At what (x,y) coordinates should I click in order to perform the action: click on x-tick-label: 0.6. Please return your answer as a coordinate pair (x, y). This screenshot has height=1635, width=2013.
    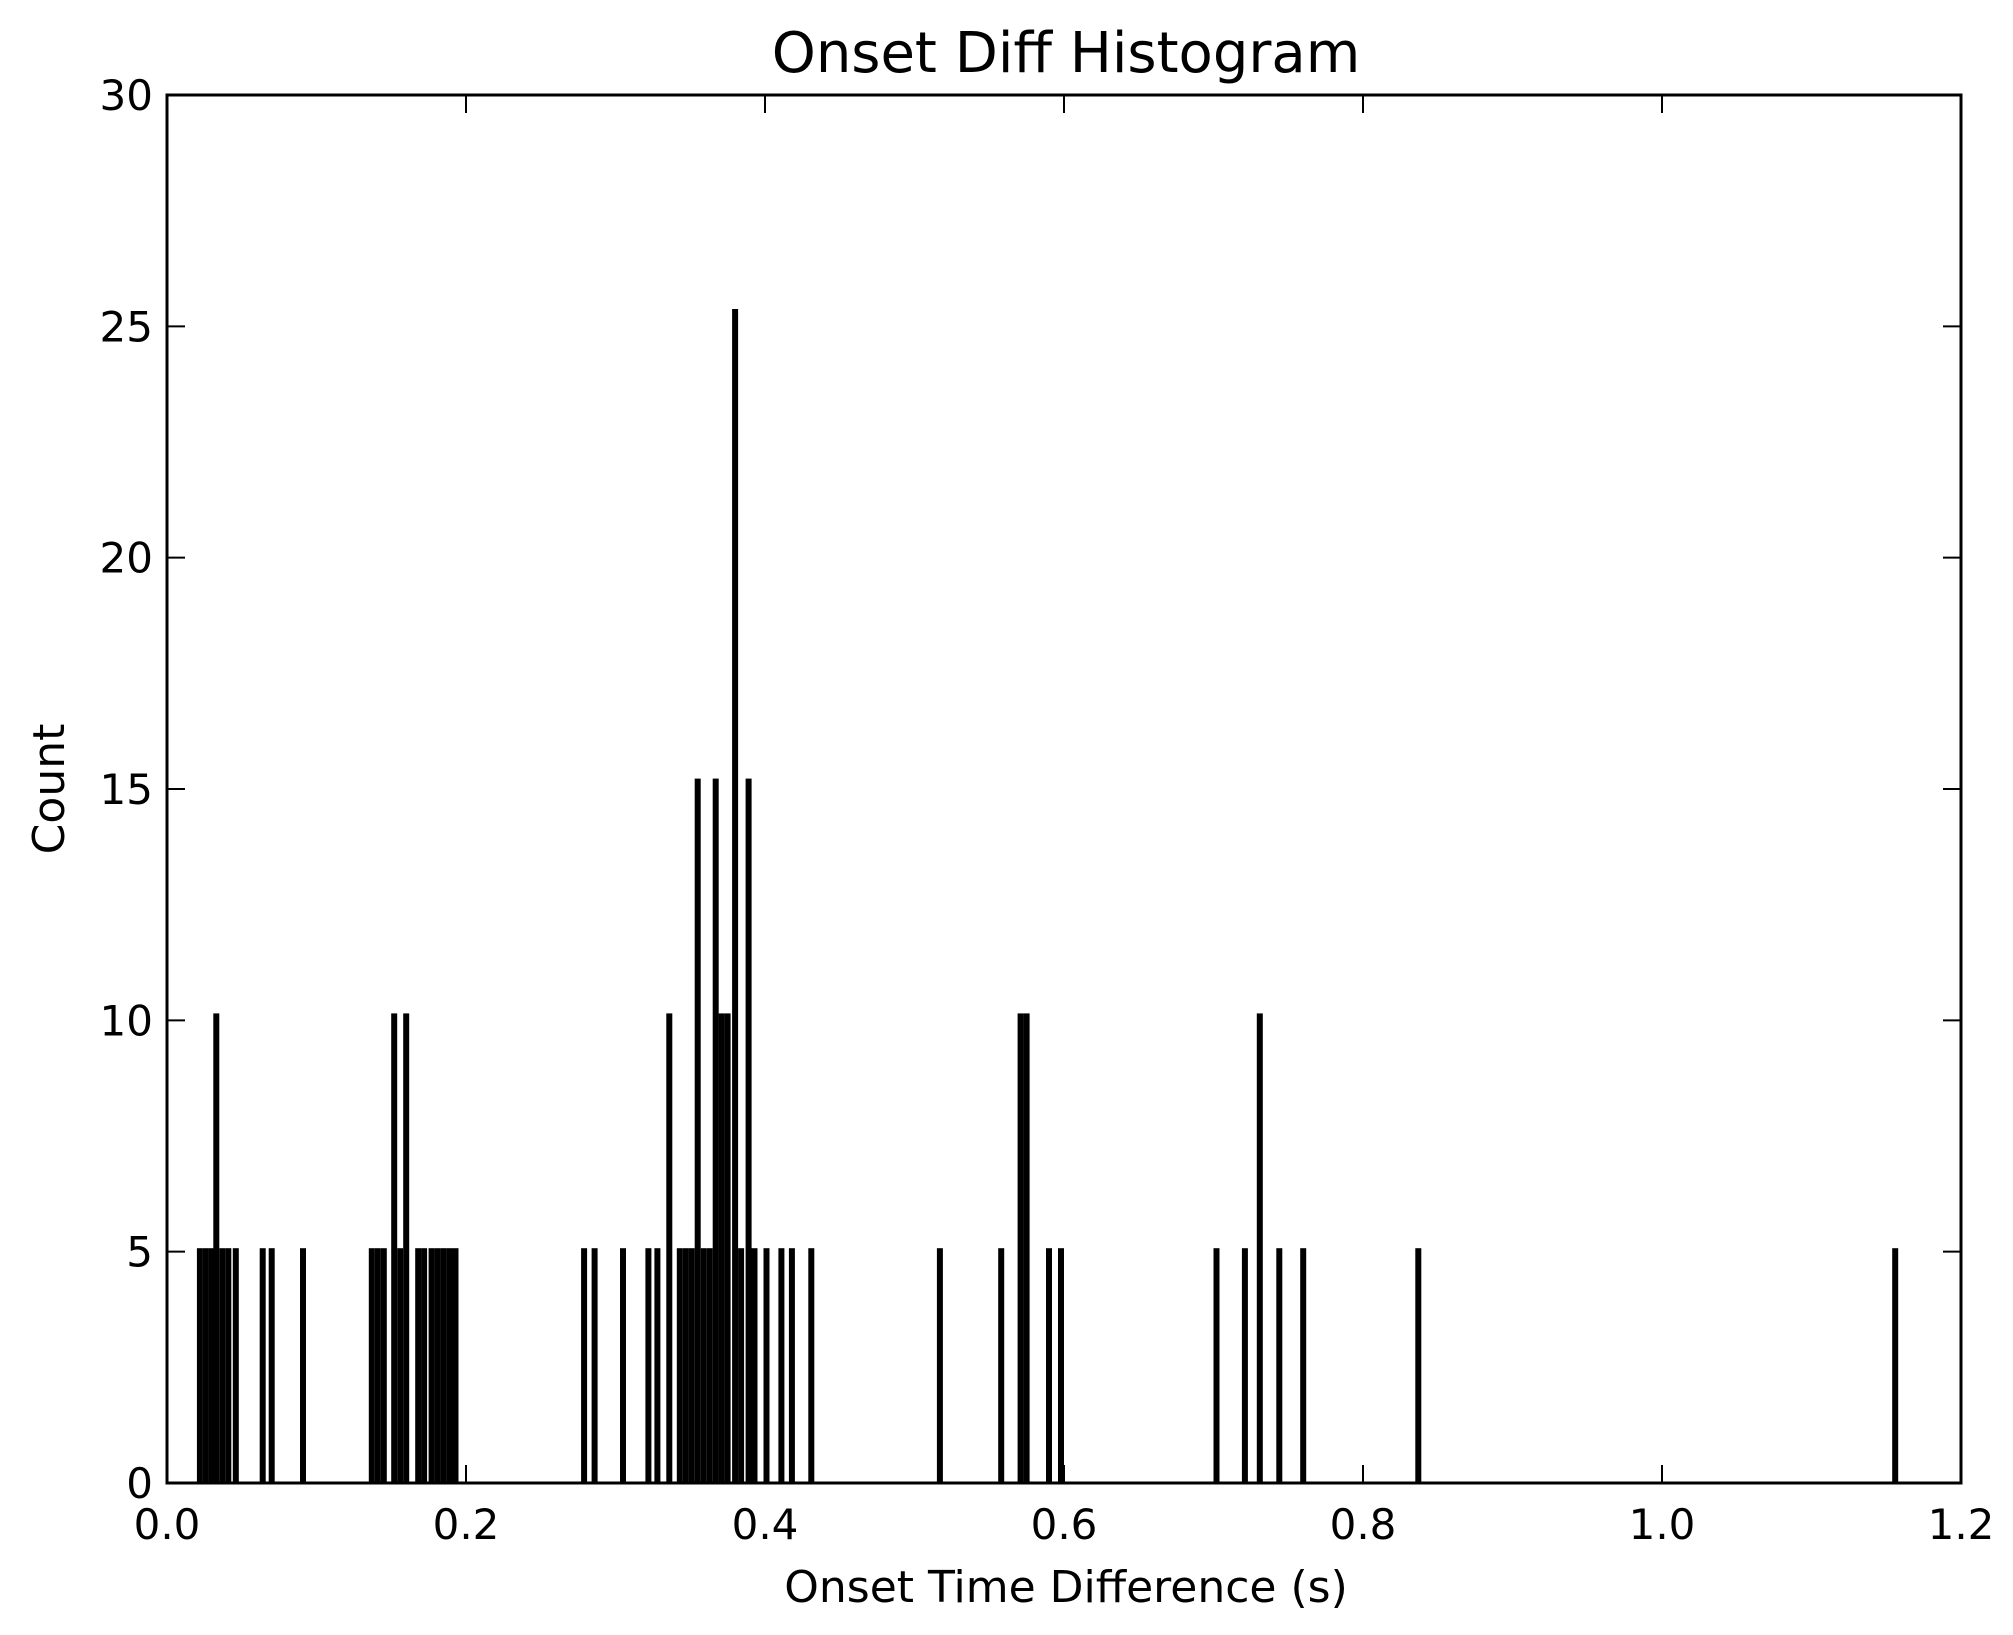
    Looking at the image, I should click on (1064, 1524).